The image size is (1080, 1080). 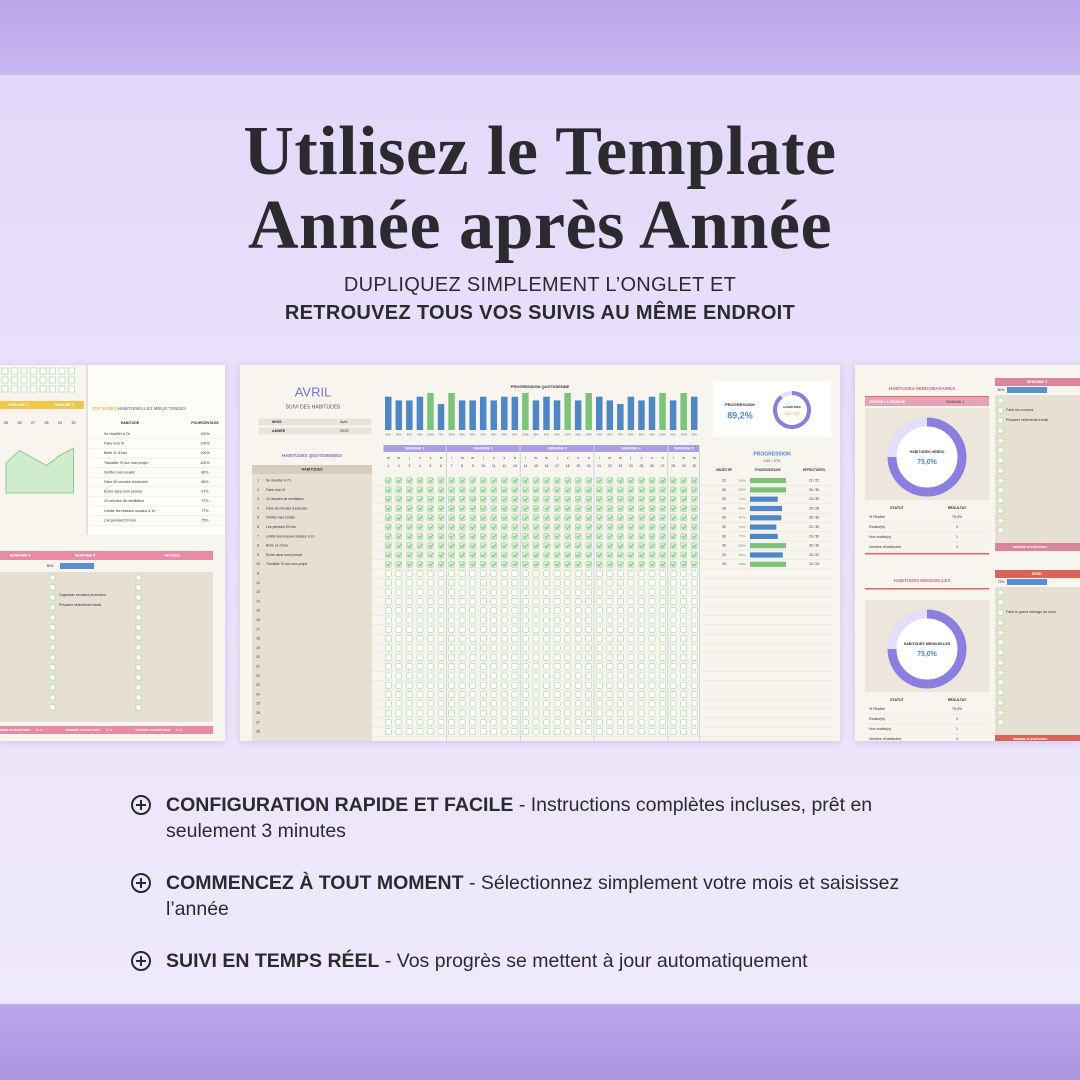 What do you see at coordinates (156, 450) in the screenshot?
I see `top10-bg` at bounding box center [156, 450].